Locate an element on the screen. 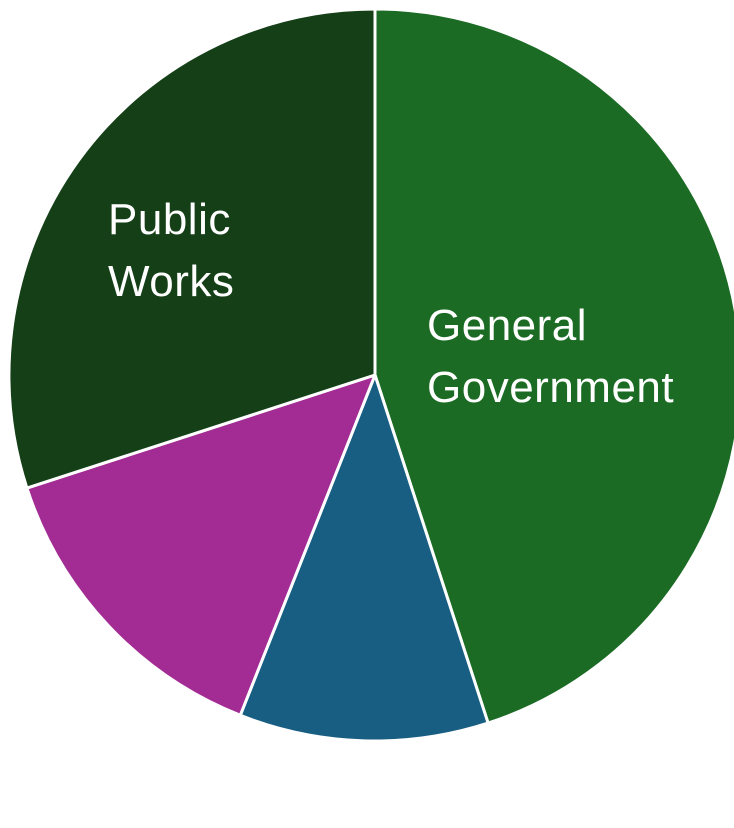 The width and height of the screenshot is (734, 828). slice-label-3-line-1: Works is located at coordinates (171, 281).